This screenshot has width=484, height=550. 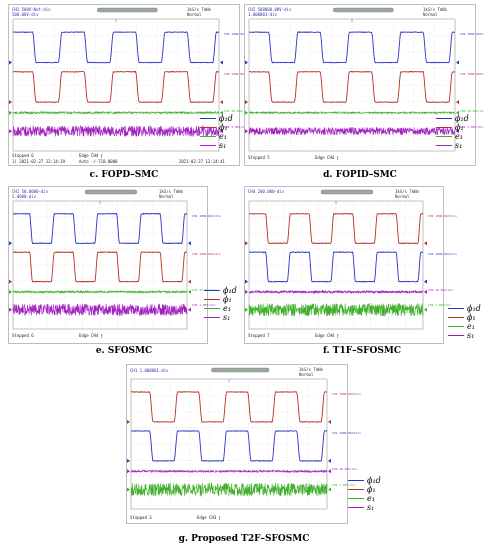 What do you see at coordinates (209, 517) in the screenshot?
I see `footer-trigger: Edge CH3 ⨍` at bounding box center [209, 517].